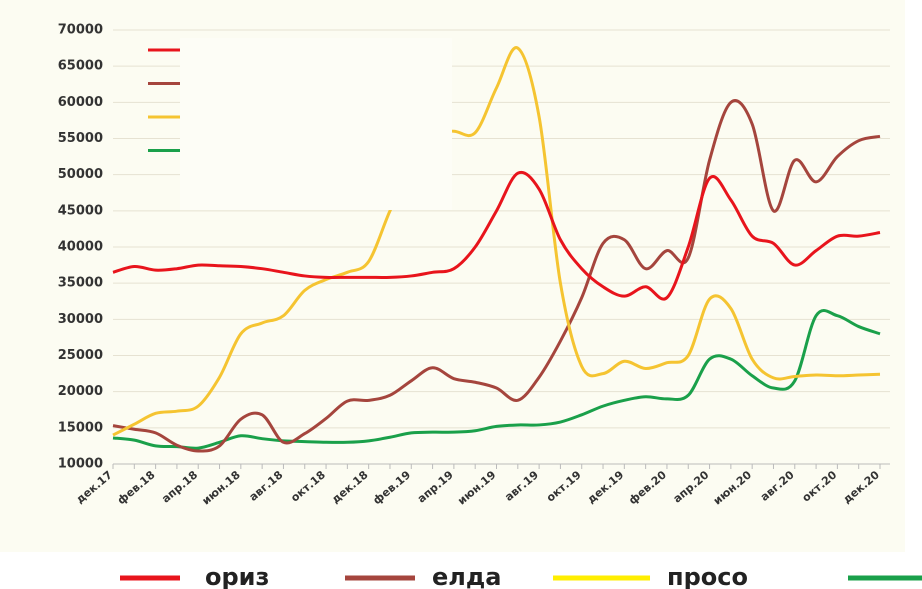  I want to click on y-tick-label: 20000, so click(80, 391).